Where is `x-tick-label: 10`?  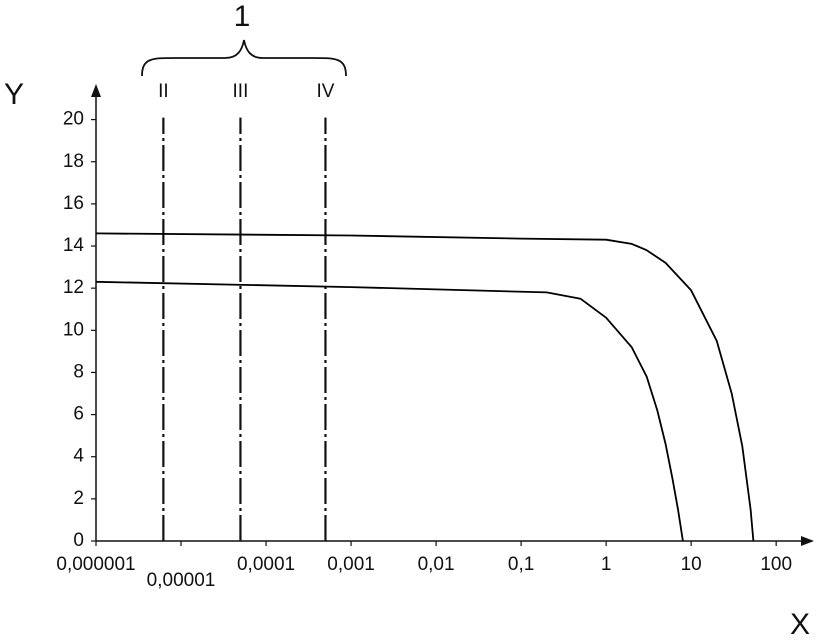
x-tick-label: 10 is located at coordinates (691, 564).